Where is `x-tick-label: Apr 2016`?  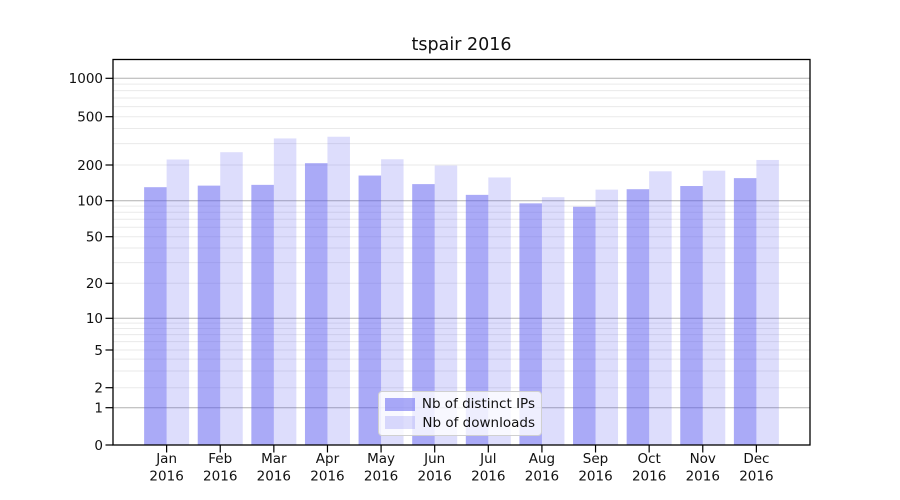
x-tick-label: Apr 2016 is located at coordinates (327, 468).